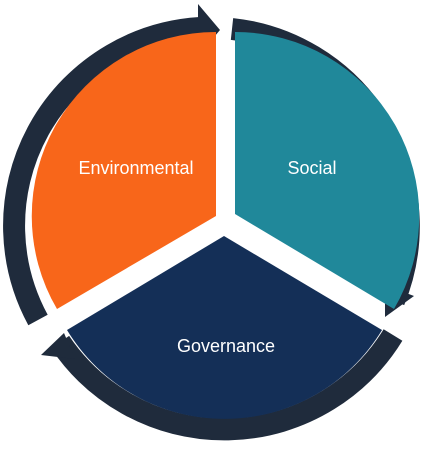  What do you see at coordinates (311, 168) in the screenshot?
I see `label-social: Social` at bounding box center [311, 168].